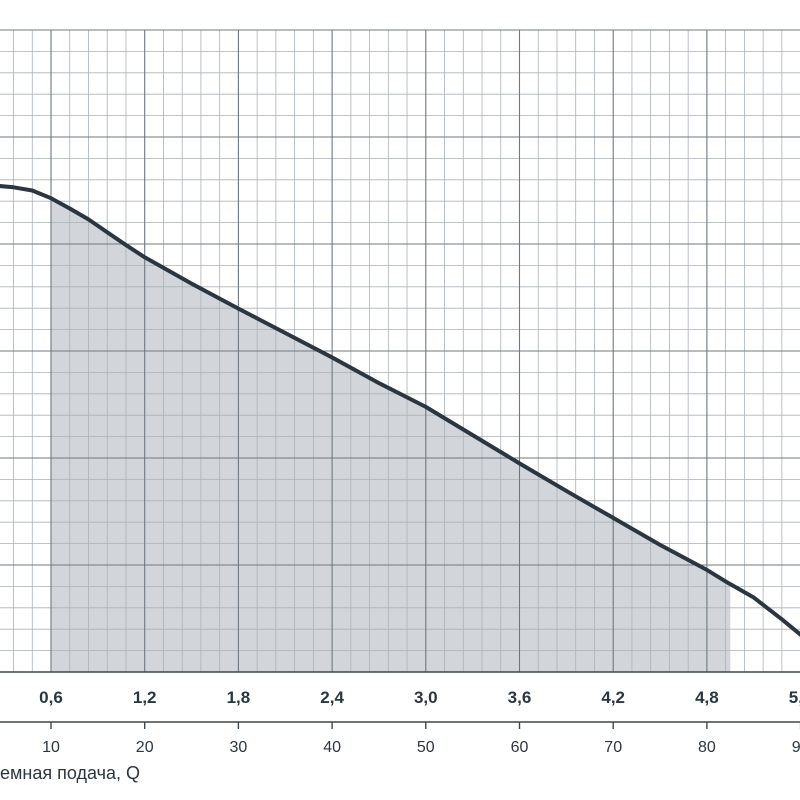 The width and height of the screenshot is (800, 800). What do you see at coordinates (426, 697) in the screenshot?
I see `top-axis-tick-label: 3,0` at bounding box center [426, 697].